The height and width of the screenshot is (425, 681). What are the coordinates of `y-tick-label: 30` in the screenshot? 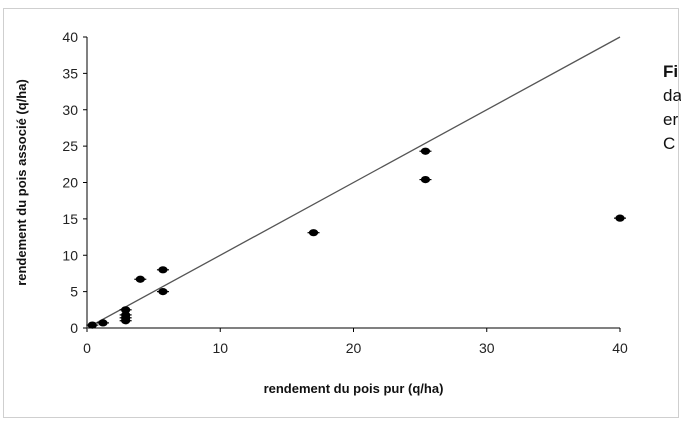 It's located at (70, 110).